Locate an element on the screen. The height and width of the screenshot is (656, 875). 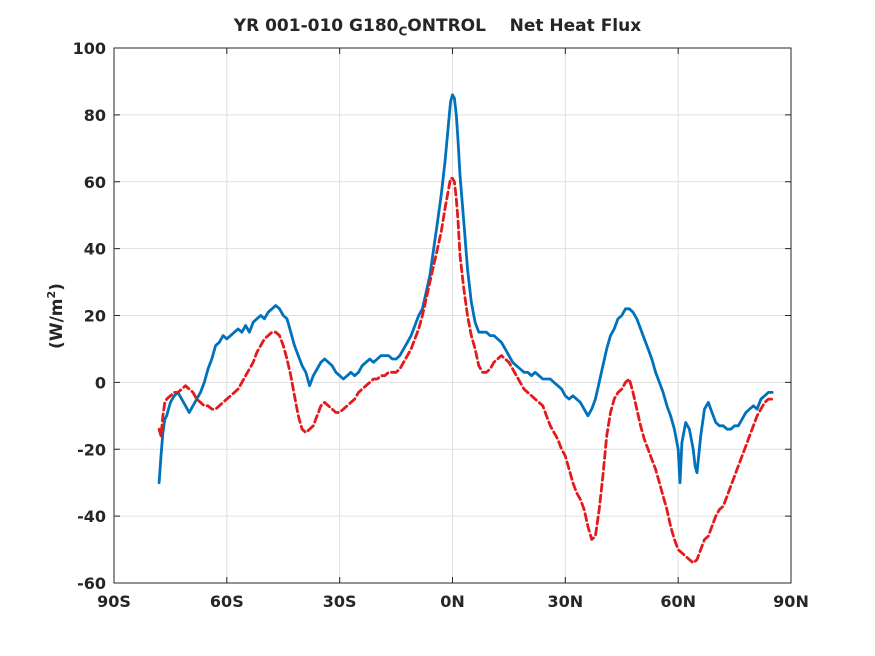
y-tick-label: -40 is located at coordinates (91, 516).